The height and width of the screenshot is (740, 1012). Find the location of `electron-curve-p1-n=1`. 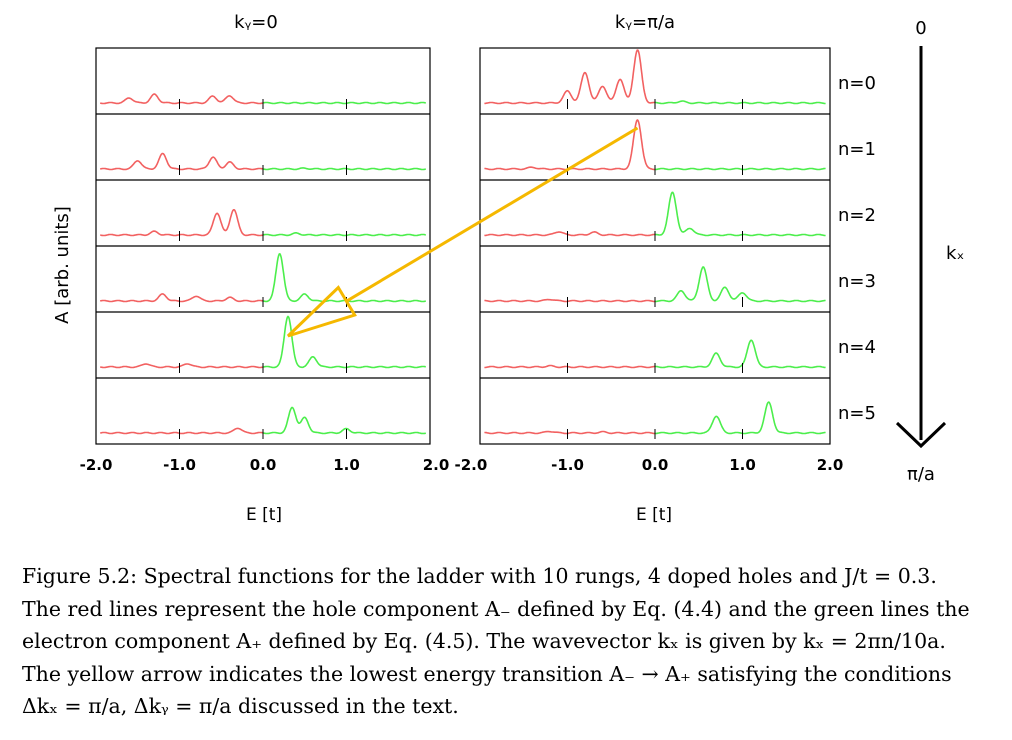

electron-curve-p1-n=1 is located at coordinates (344, 169).